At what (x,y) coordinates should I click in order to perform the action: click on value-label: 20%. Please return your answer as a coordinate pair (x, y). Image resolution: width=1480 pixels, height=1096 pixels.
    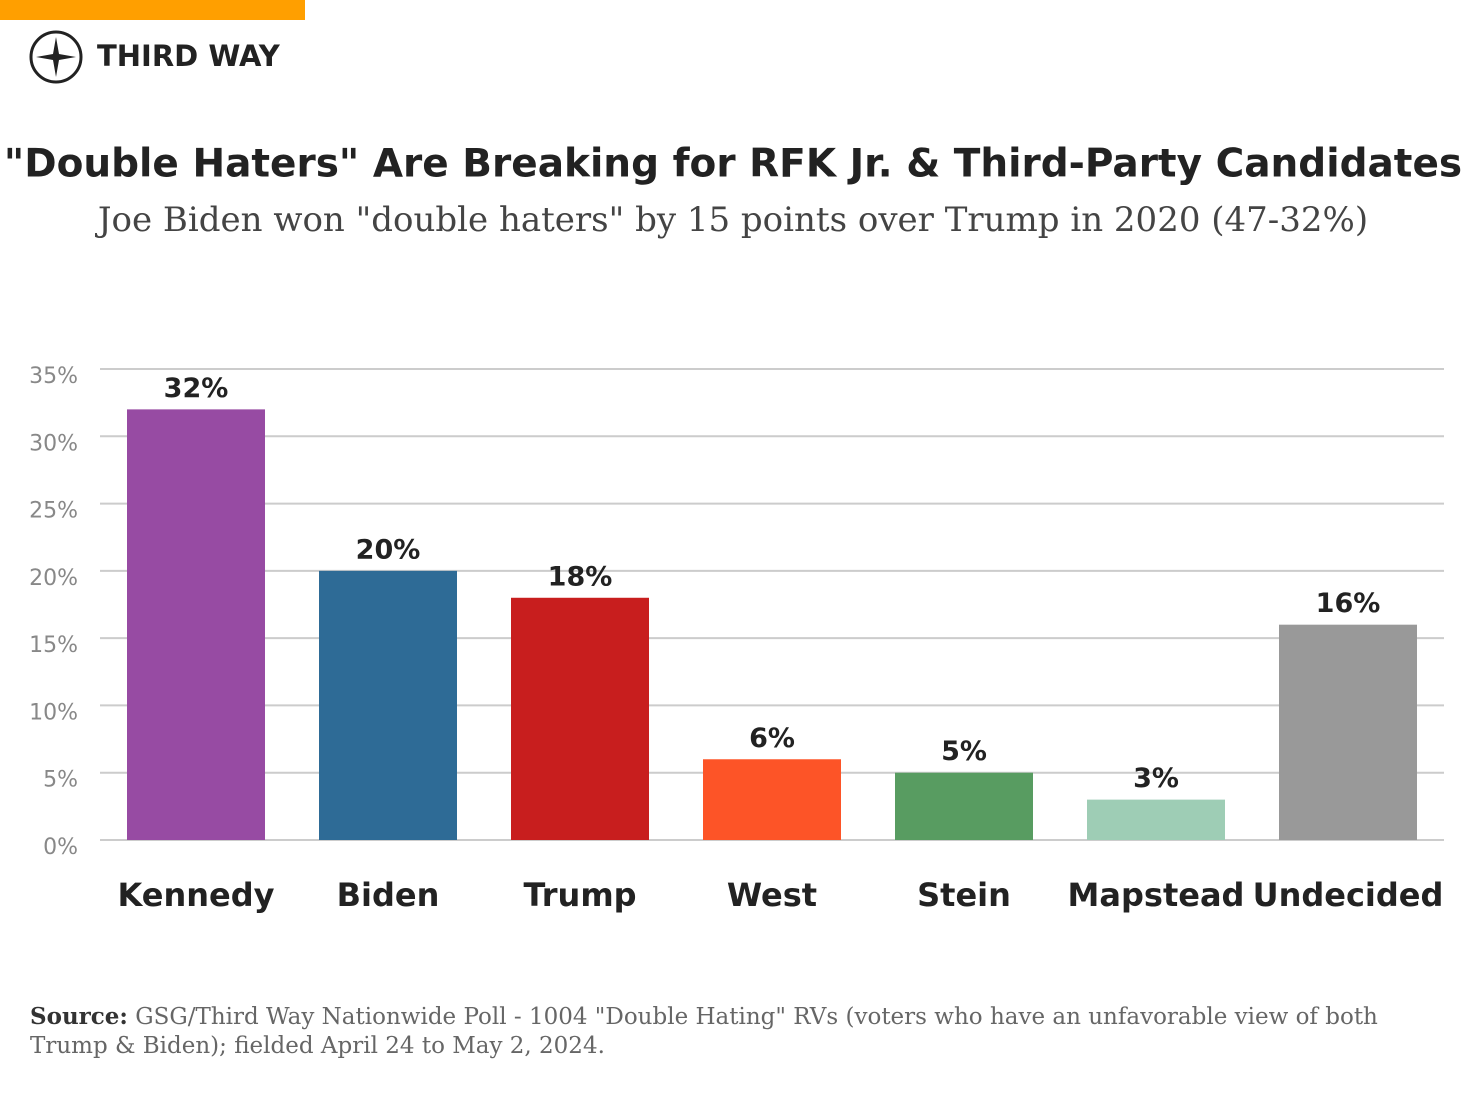
    Looking at the image, I should click on (388, 549).